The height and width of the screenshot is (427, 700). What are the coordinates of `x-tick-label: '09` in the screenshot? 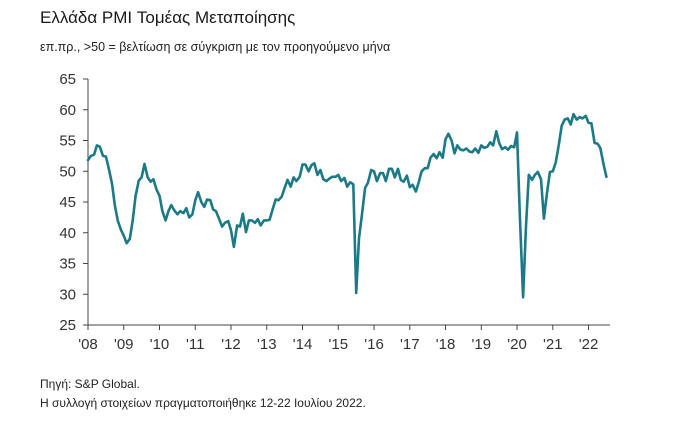 It's located at (124, 344).